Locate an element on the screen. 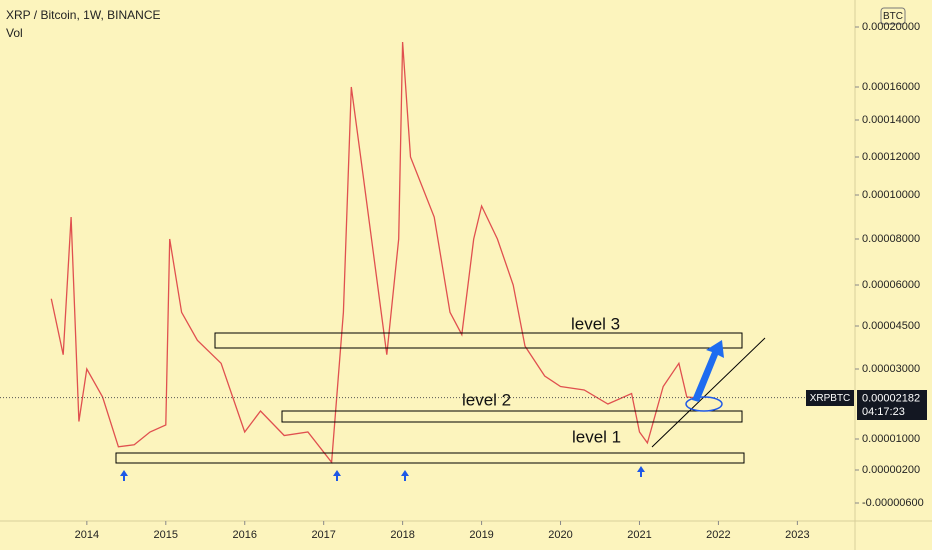 Image resolution: width=932 pixels, height=550 pixels. markers is located at coordinates (382, 473).